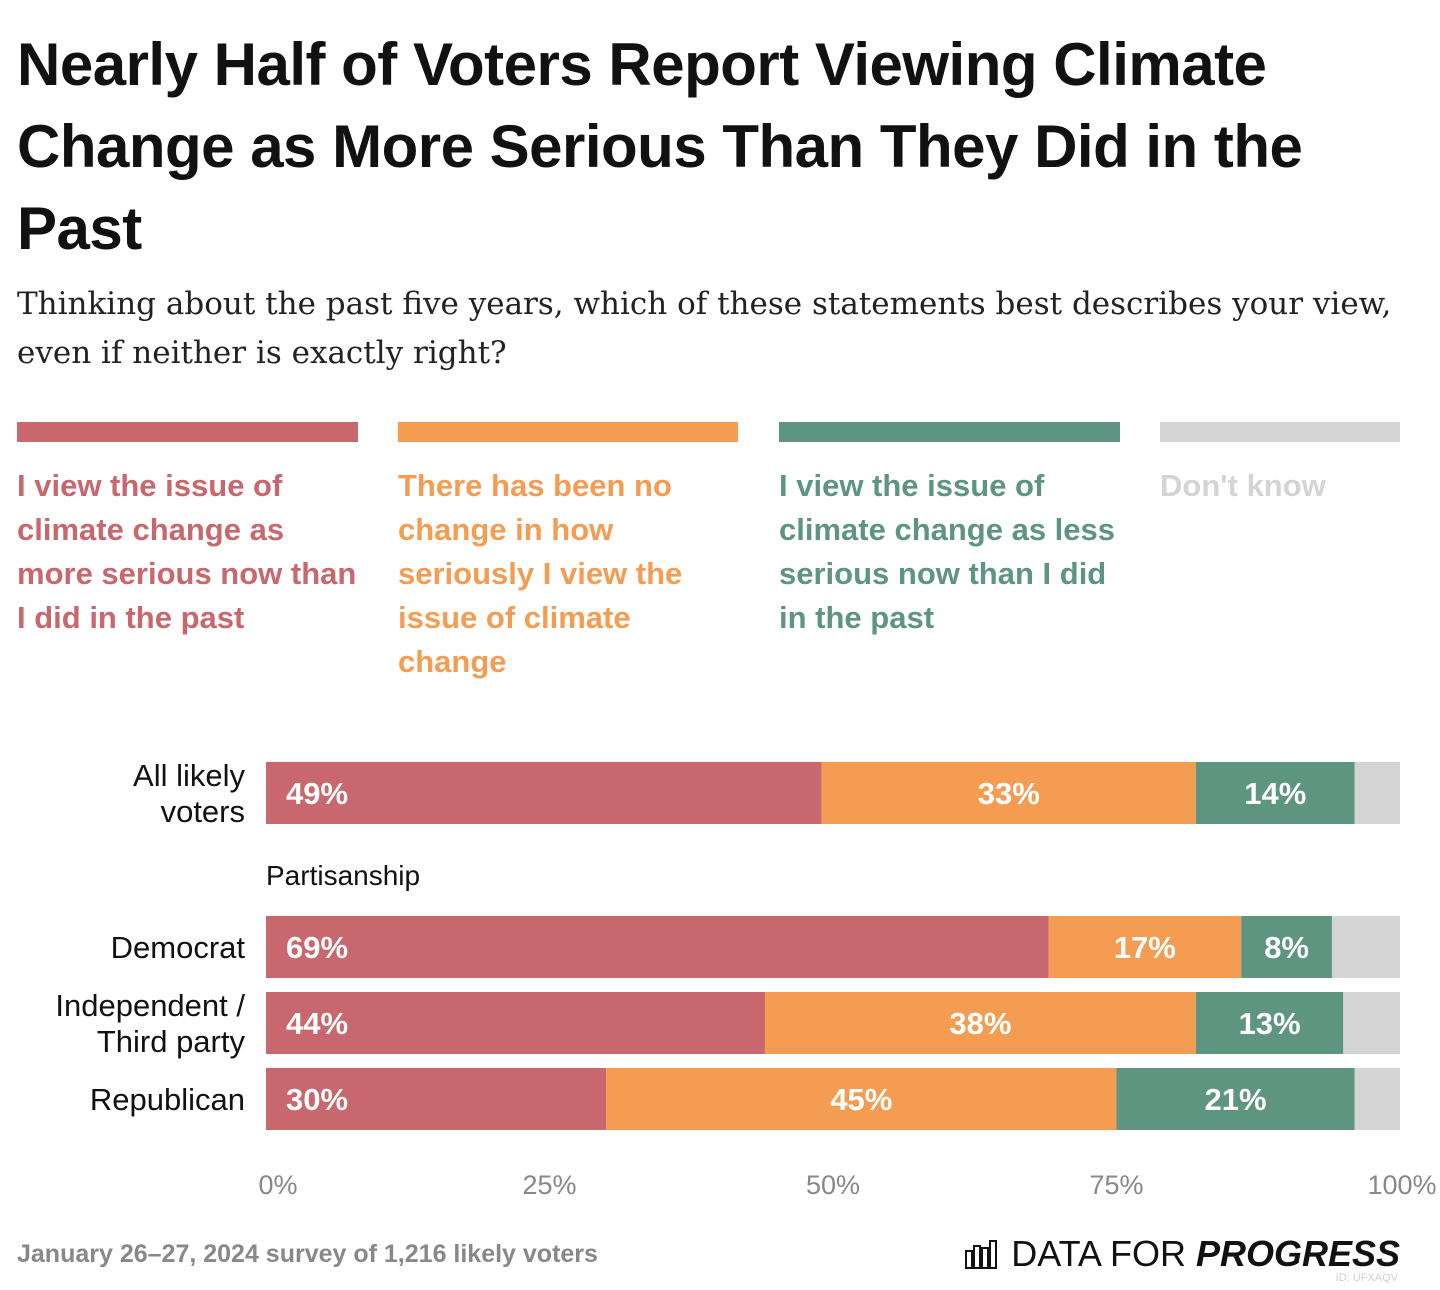 This screenshot has width=1440, height=1290. Describe the element at coordinates (317, 1023) in the screenshot. I see `value-label-independent-third-party-series-1: 44%` at that location.